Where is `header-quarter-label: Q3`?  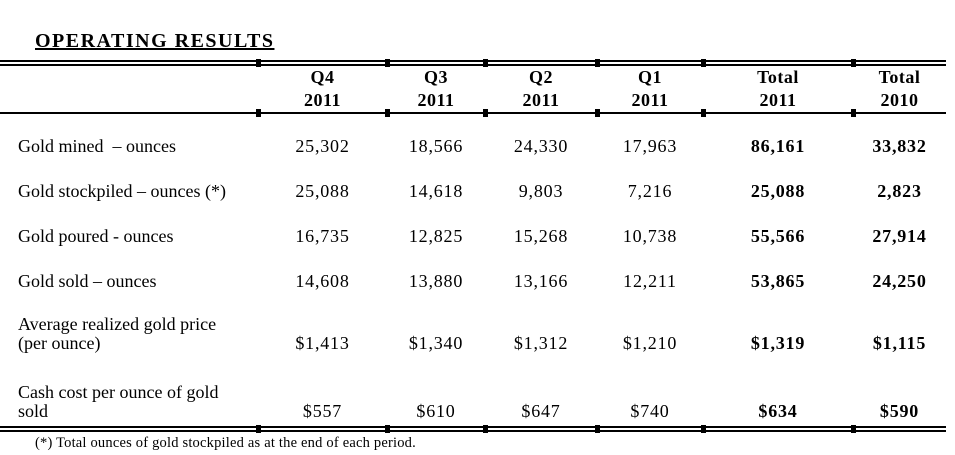
header-quarter-label: Q3 is located at coordinates (435, 77).